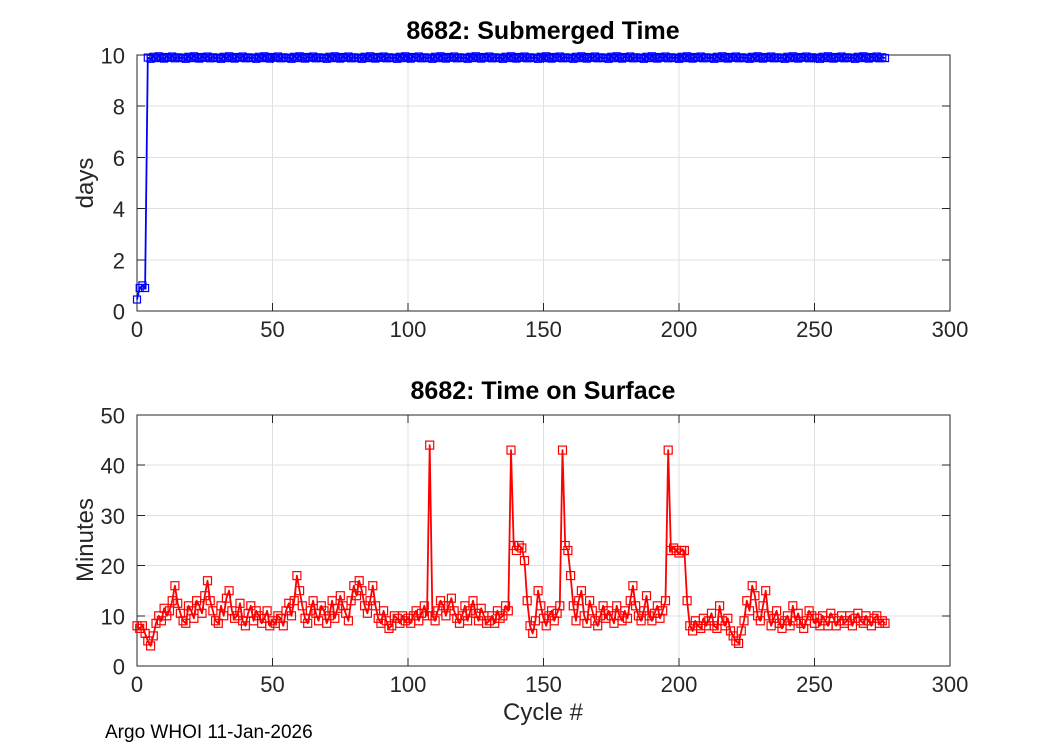 The width and height of the screenshot is (1050, 750). Describe the element at coordinates (679, 329) in the screenshot. I see `x-tick-label: 200` at that location.